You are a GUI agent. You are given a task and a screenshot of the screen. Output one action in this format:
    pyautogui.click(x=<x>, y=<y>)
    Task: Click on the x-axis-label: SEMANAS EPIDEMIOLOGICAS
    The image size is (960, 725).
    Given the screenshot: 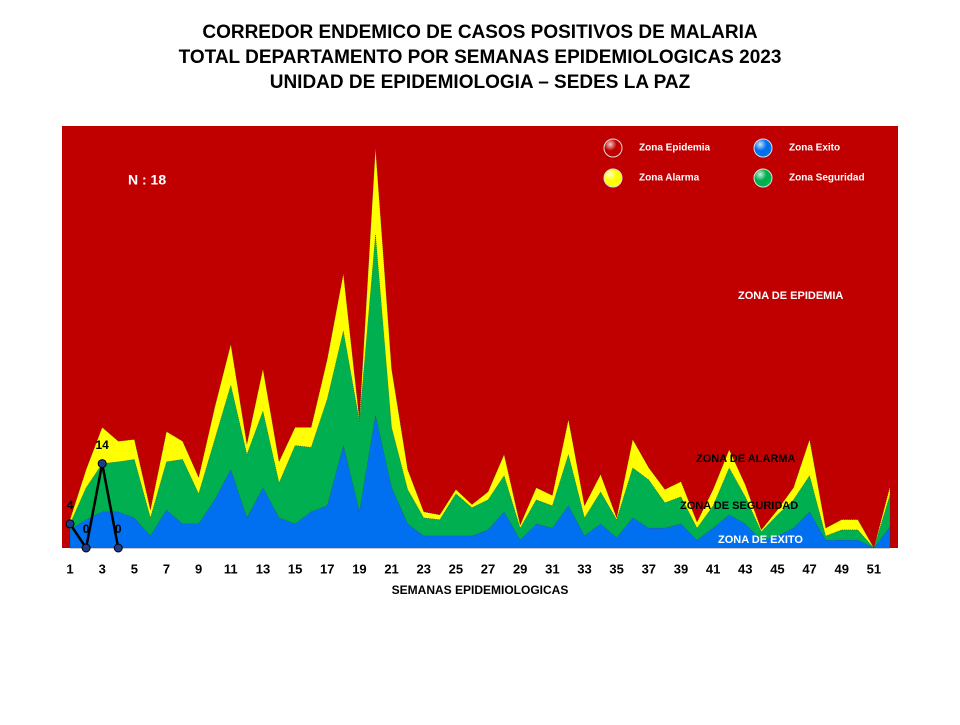 What is the action you would take?
    pyautogui.click(x=480, y=590)
    